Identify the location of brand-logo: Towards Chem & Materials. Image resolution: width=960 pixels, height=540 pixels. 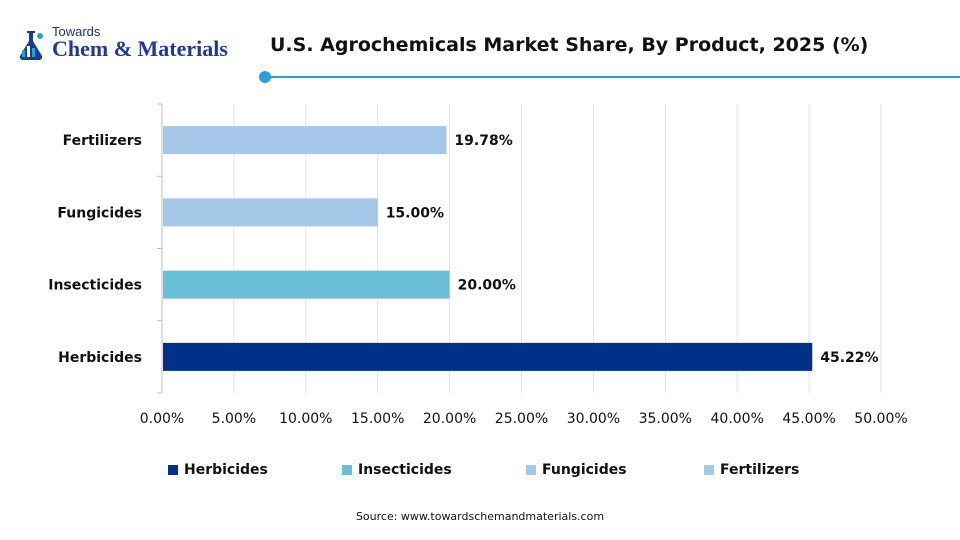
(134, 46).